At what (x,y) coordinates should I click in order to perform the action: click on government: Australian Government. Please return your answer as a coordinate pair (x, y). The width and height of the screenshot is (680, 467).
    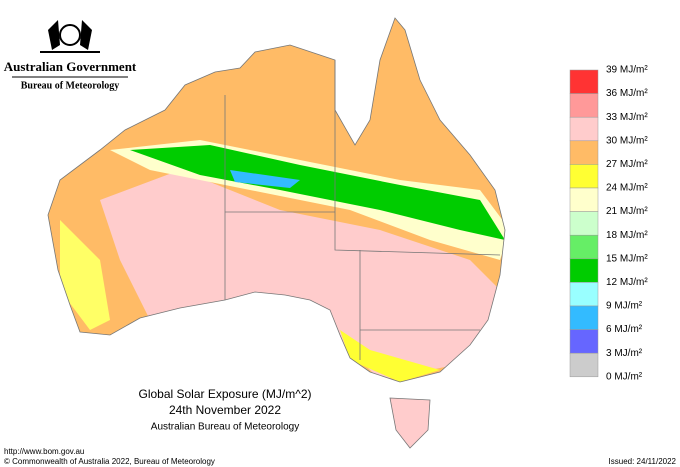
    Looking at the image, I should click on (70, 66).